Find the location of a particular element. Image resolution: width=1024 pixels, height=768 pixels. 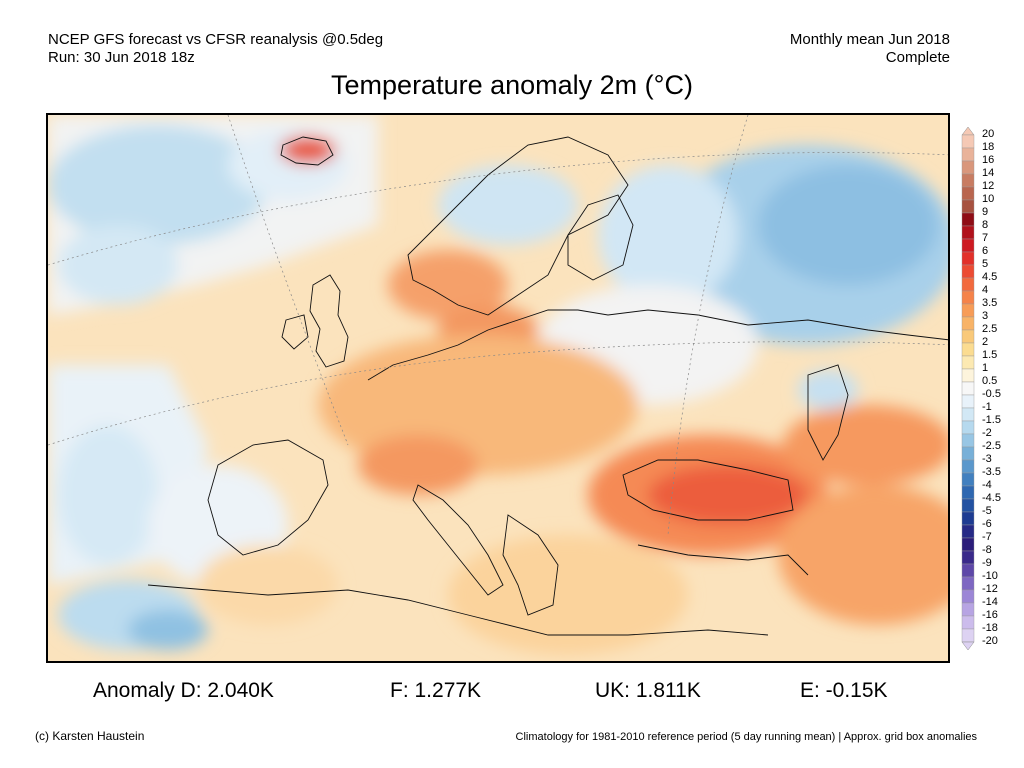

colorbar-tick-label: 18 is located at coordinates (988, 147).